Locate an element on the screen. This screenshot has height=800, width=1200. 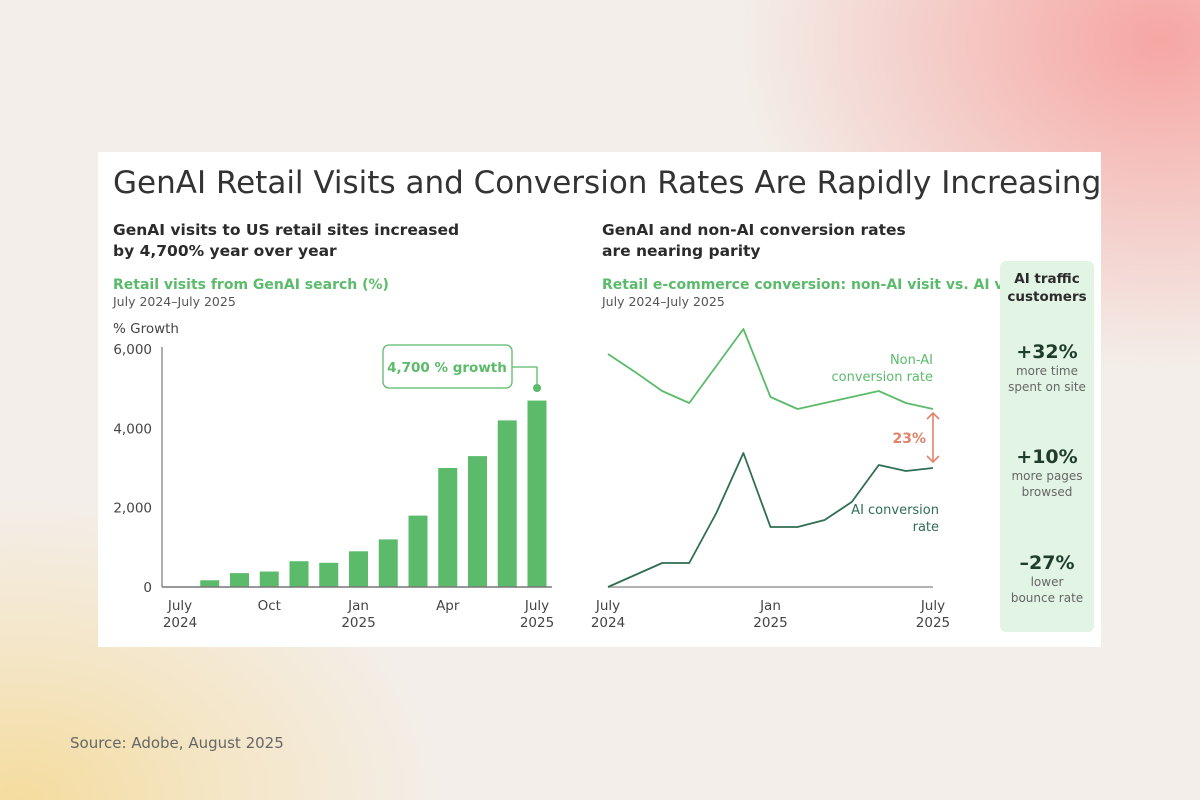
ai-conversion-line is located at coordinates (770, 520).